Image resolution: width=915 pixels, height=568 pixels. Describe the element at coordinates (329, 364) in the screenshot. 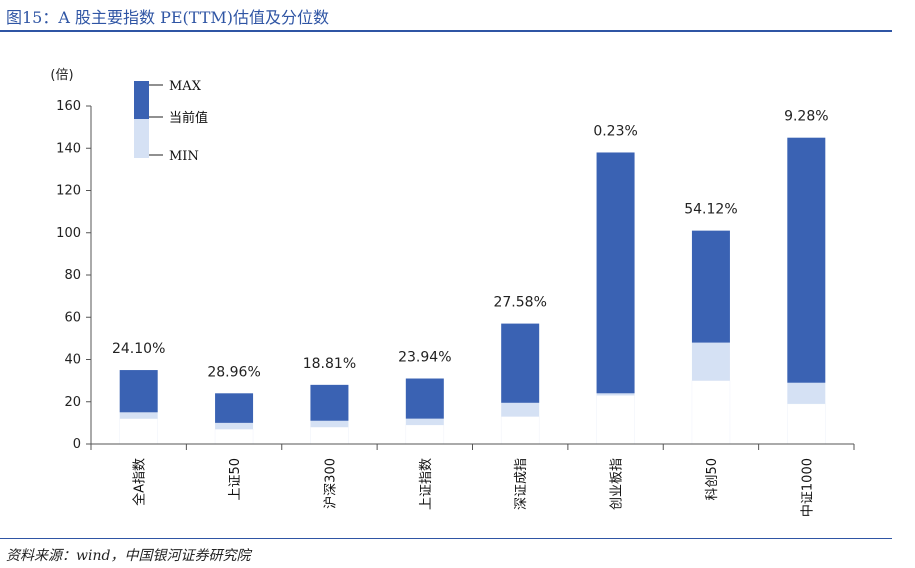

I see `percentile-label: 18.81%` at that location.